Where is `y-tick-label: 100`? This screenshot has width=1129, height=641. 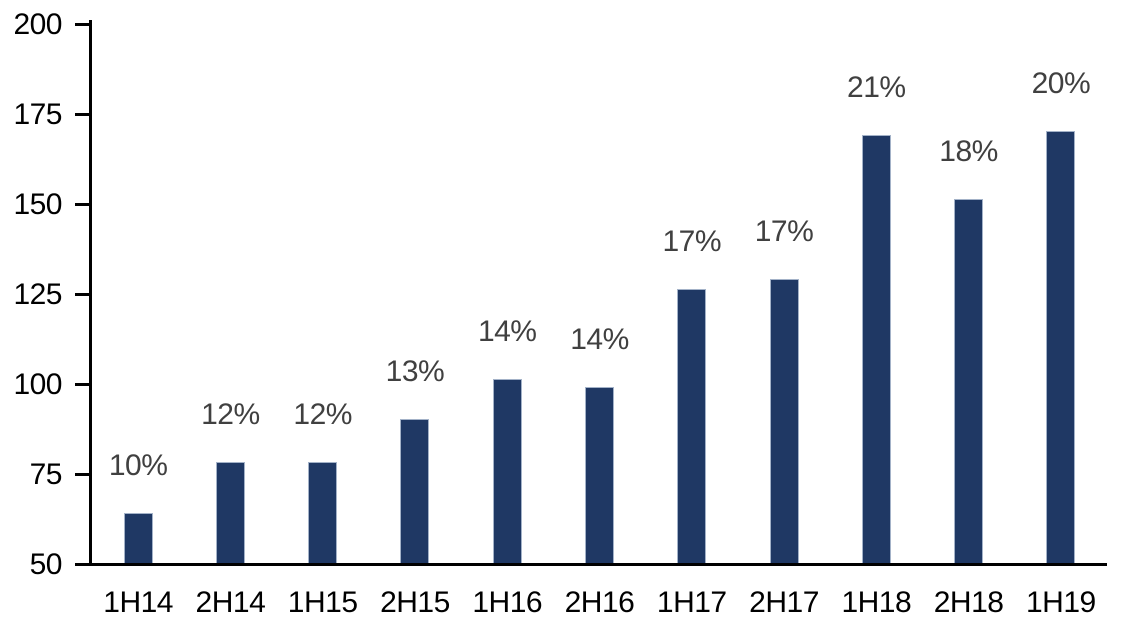 y-tick-label: 100 is located at coordinates (37, 384).